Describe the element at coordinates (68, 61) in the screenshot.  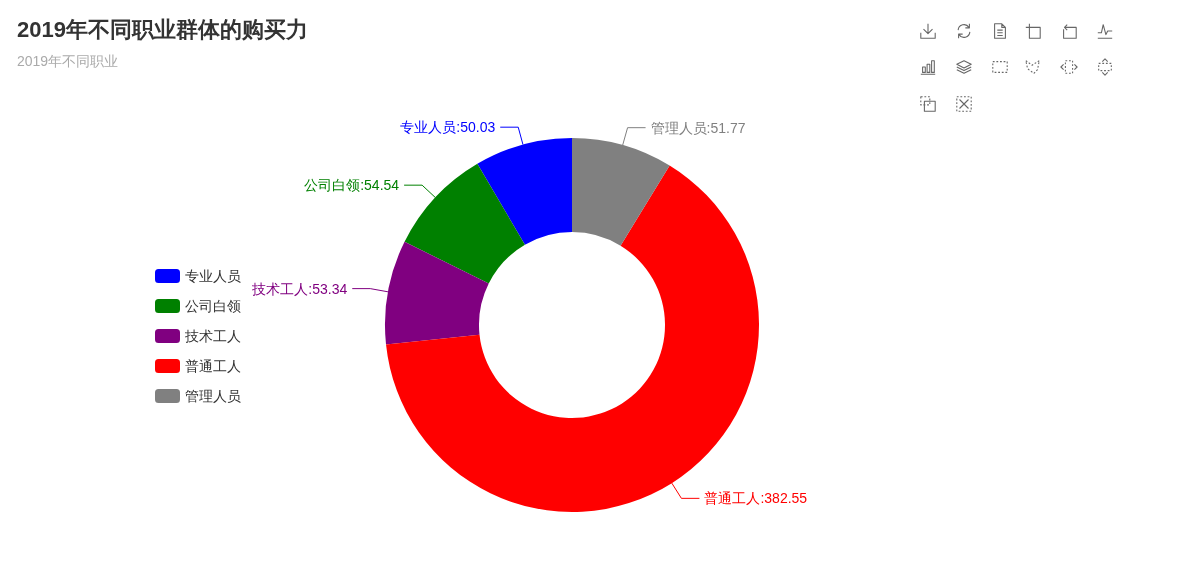
I see `chart-subtitle: 2019年不同职业` at that location.